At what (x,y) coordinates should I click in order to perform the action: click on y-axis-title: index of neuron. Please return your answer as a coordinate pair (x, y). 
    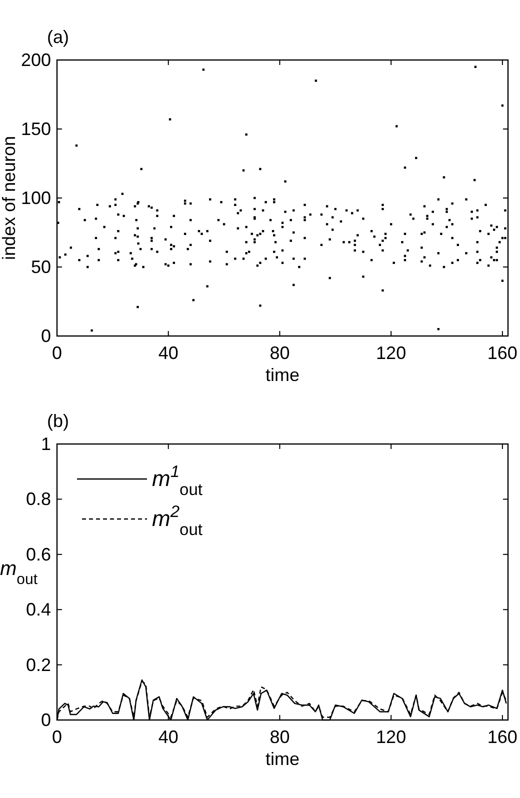
    Looking at the image, I should click on (9, 198).